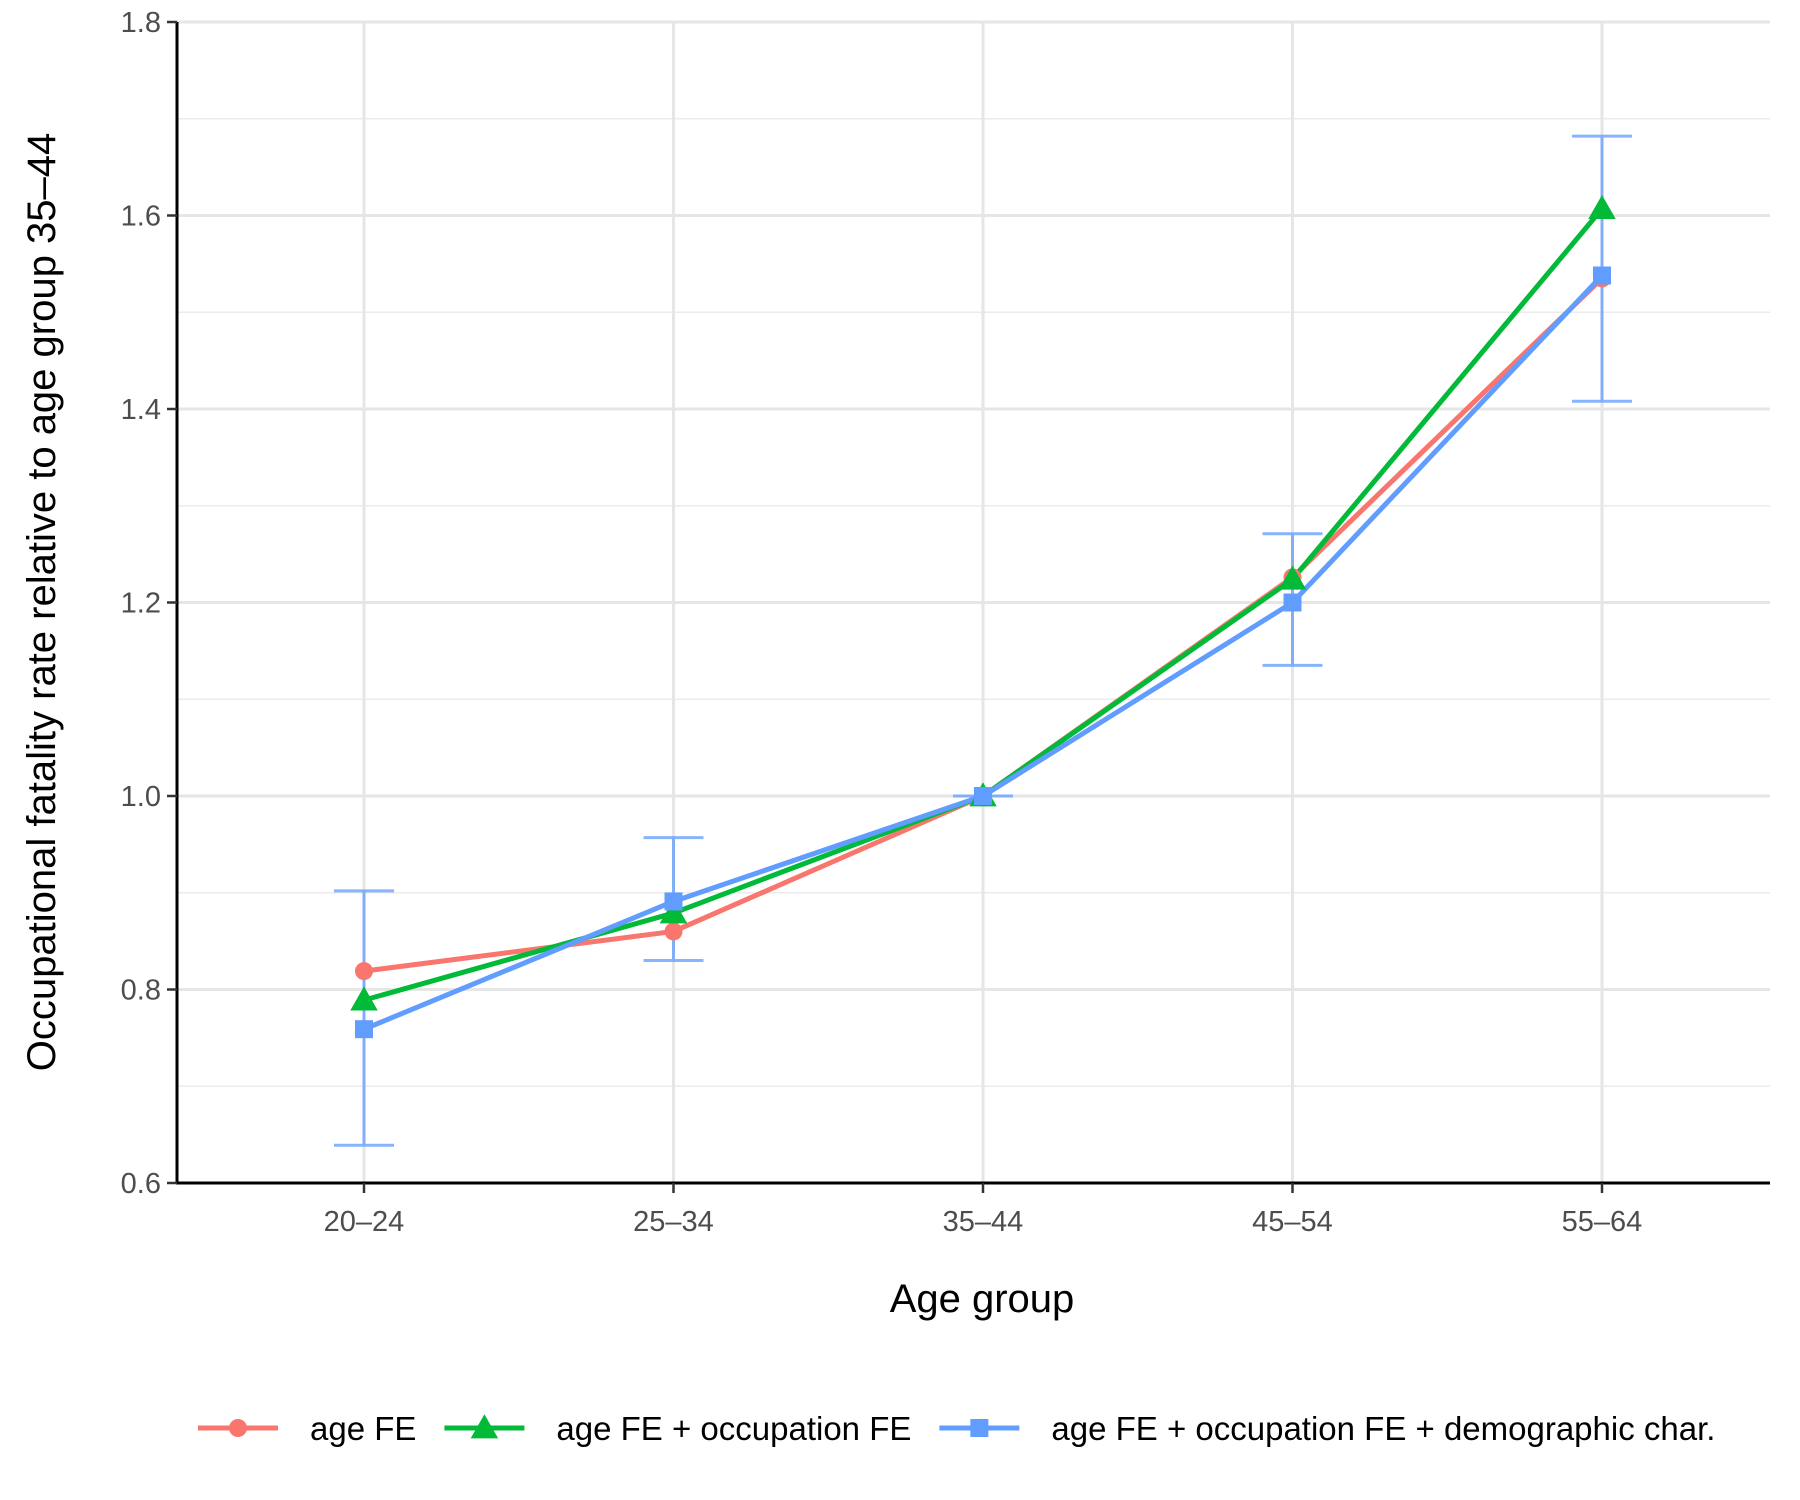 The height and width of the screenshot is (1500, 1800). What do you see at coordinates (1602, 1222) in the screenshot?
I see `x-tick-label: 55–64` at bounding box center [1602, 1222].